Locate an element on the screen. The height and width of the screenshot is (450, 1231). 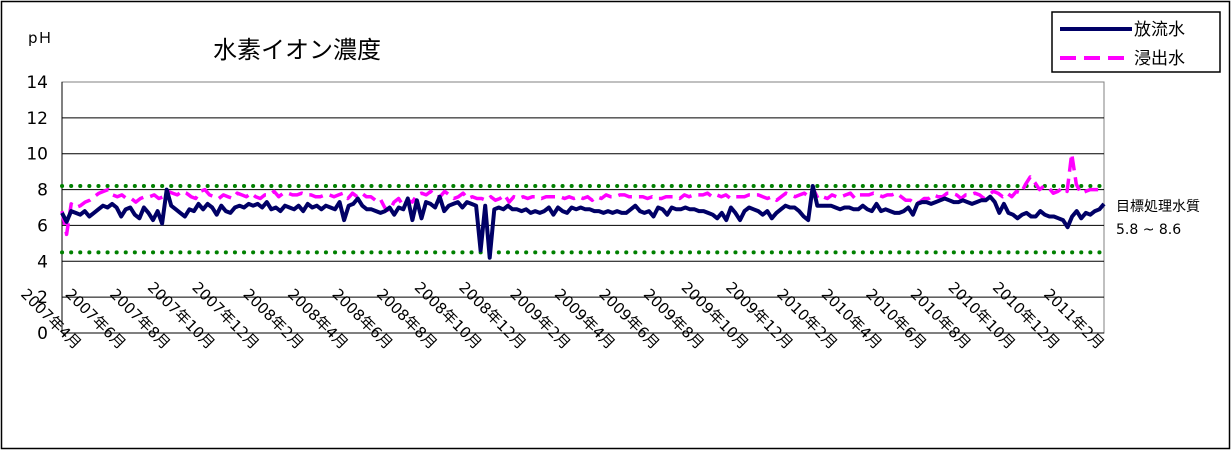
legend-label-leachate: 浸出水 is located at coordinates (1159, 59).